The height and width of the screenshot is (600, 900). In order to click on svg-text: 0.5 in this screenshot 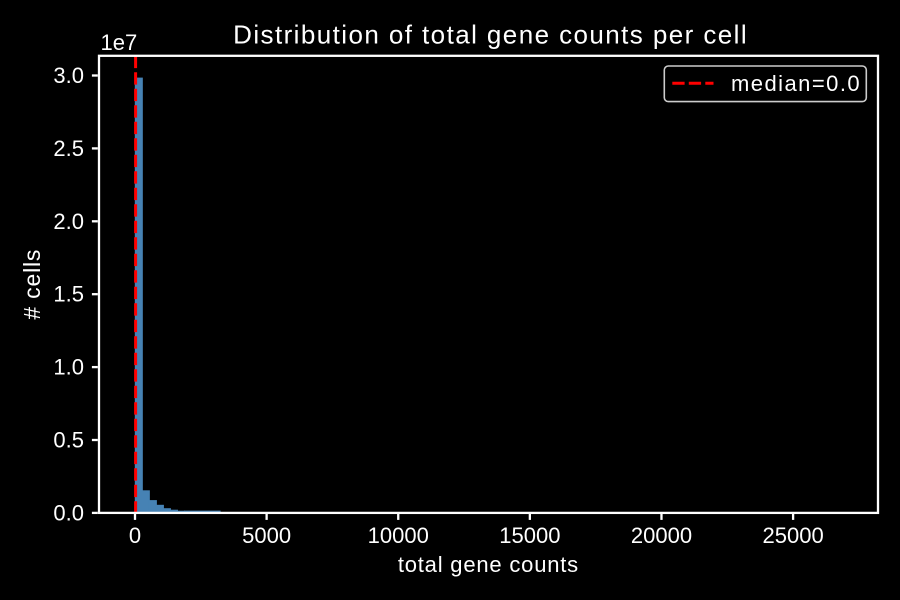, I will do `click(68, 440)`.